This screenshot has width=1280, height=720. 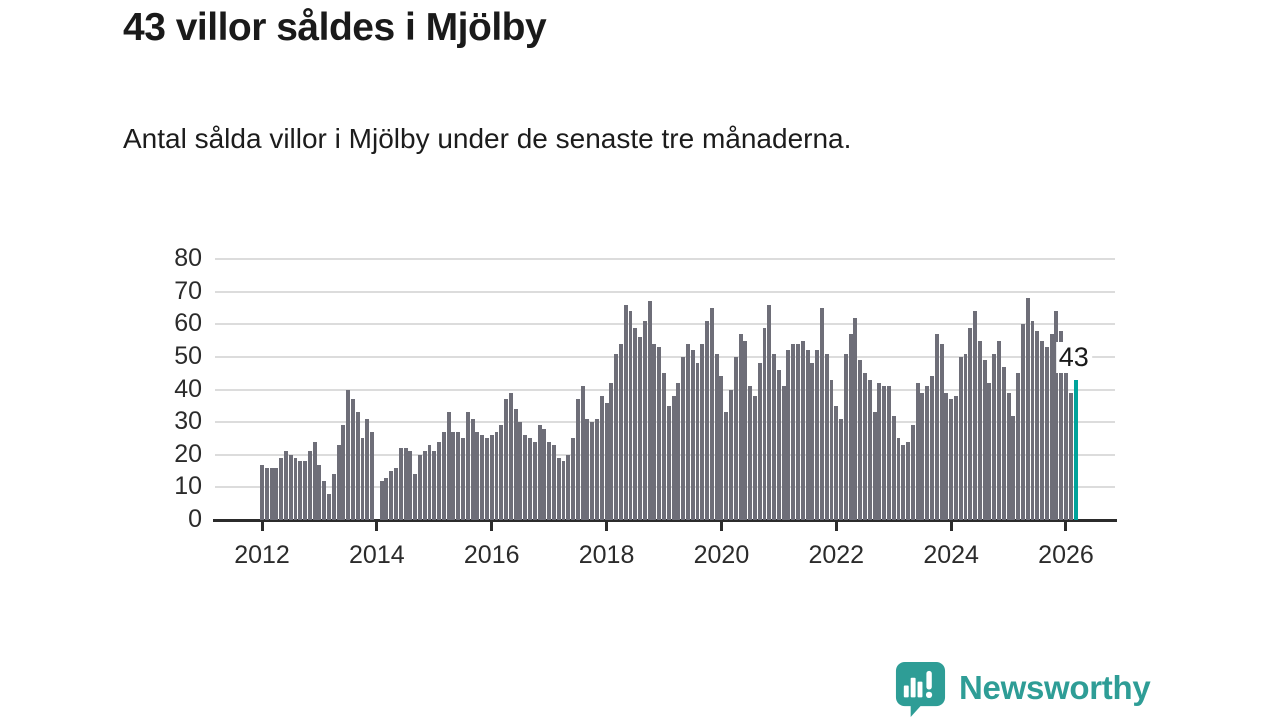 I want to click on x-axis-line, so click(x=665, y=520).